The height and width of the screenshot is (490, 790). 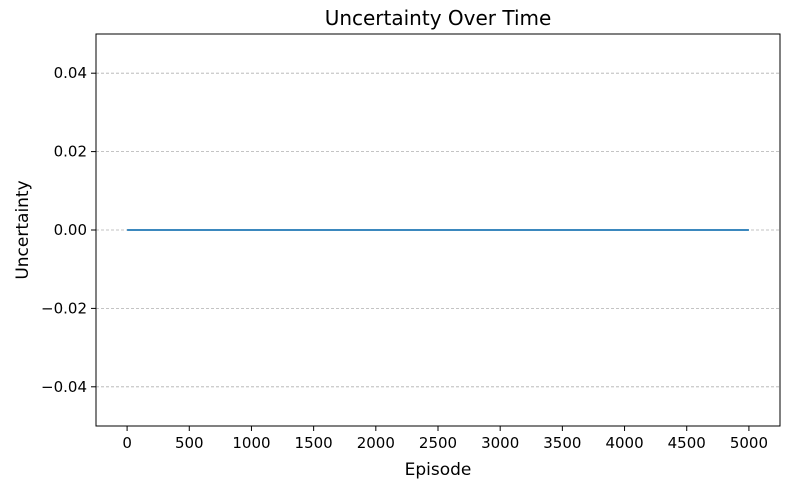 What do you see at coordinates (70, 152) in the screenshot?
I see `y-tick-label: 0.02` at bounding box center [70, 152].